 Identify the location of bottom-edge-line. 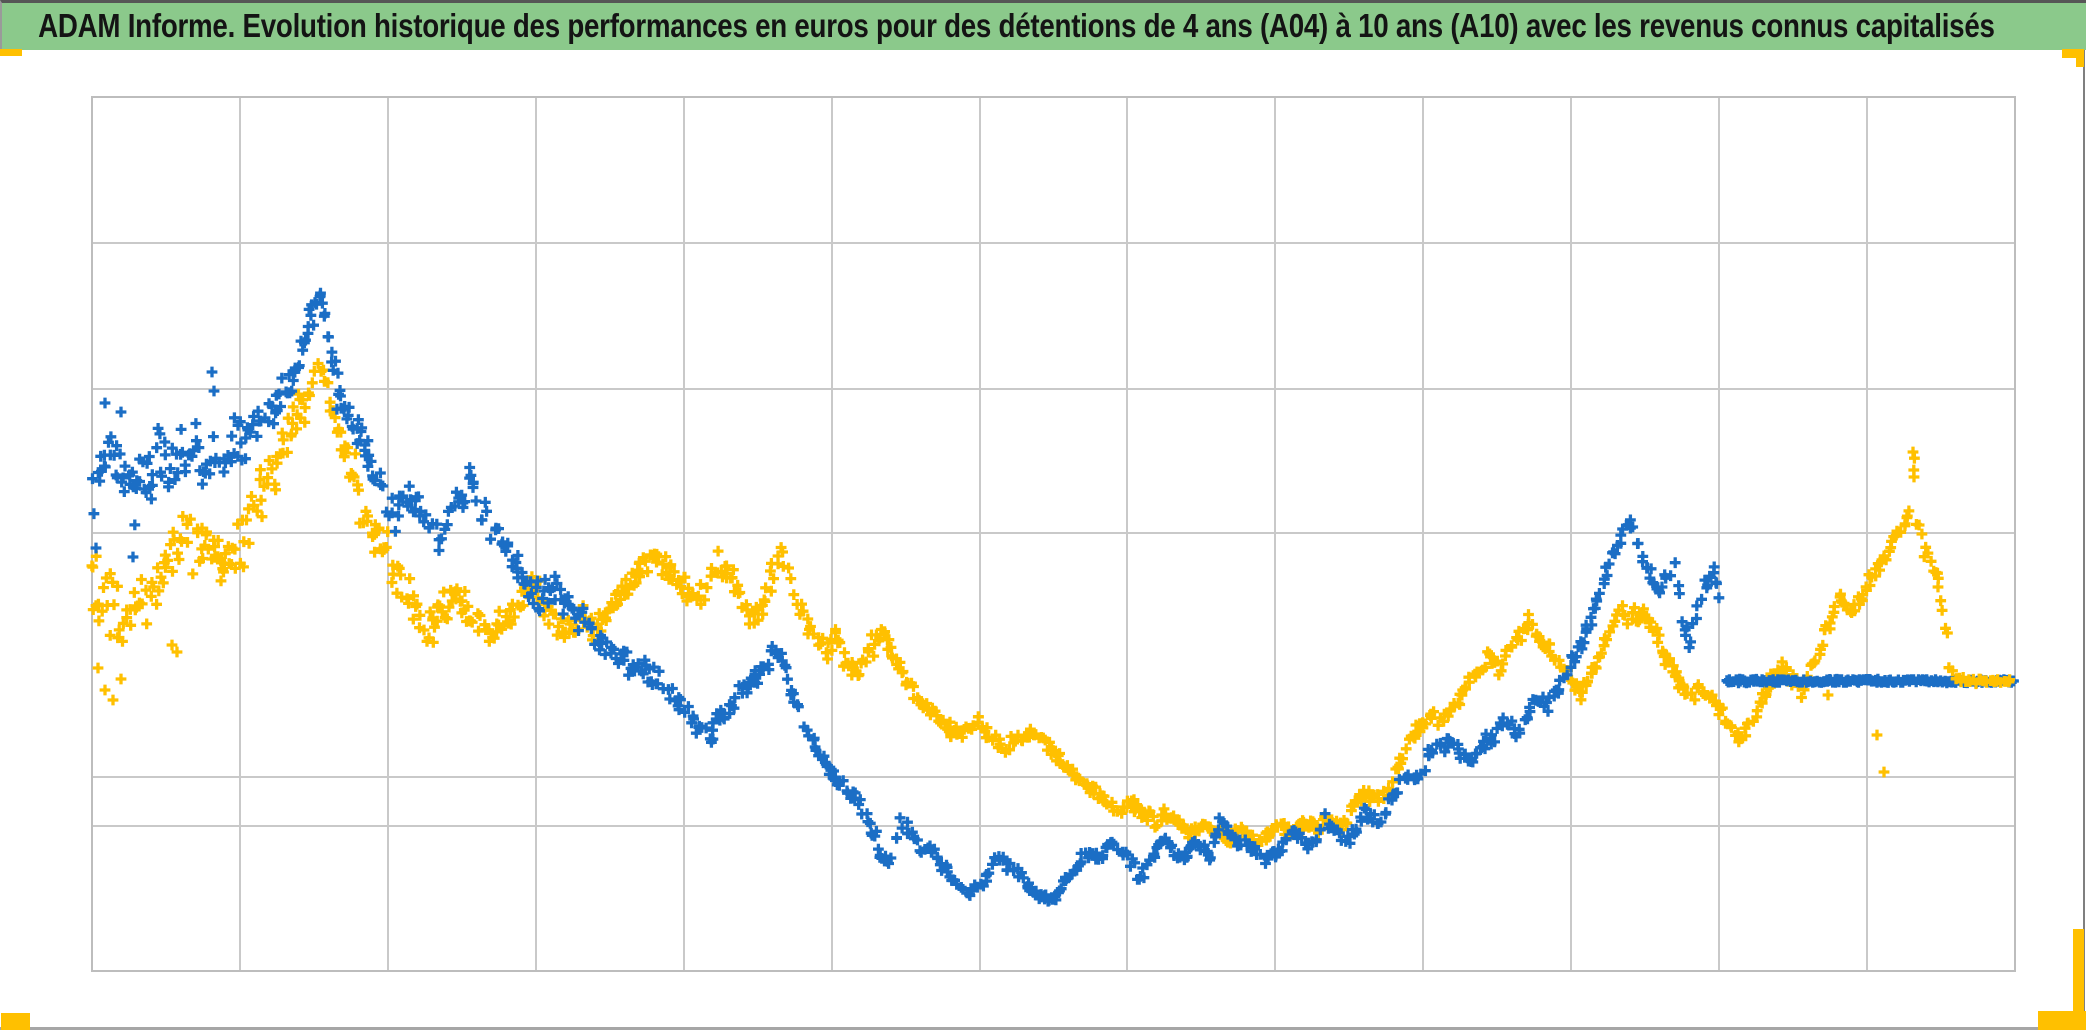
(1043, 1028).